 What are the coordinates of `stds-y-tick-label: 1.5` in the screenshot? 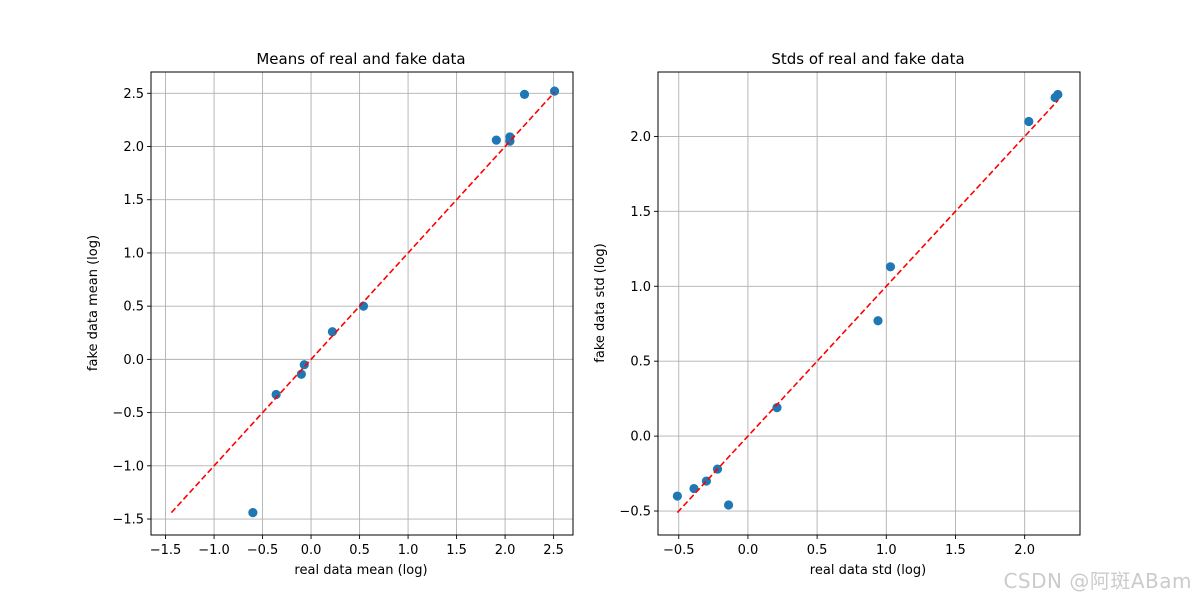 It's located at (640, 212).